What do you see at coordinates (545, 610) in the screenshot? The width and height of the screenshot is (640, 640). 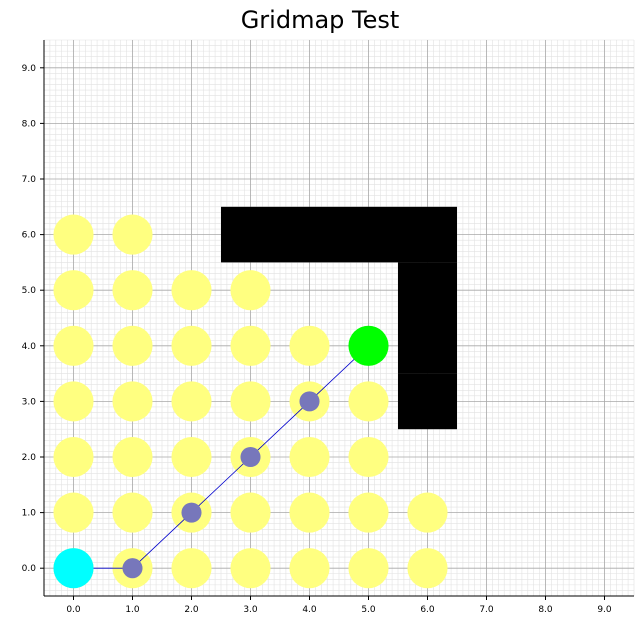 I see `x-tick-label: 8.0` at bounding box center [545, 610].